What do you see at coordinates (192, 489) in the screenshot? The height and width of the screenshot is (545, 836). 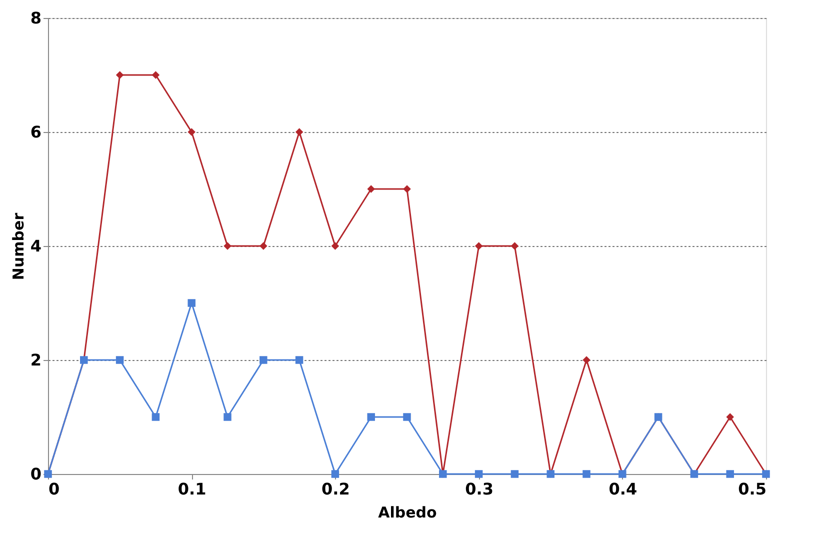 I see `x-tick-label: 0.1` at bounding box center [192, 489].